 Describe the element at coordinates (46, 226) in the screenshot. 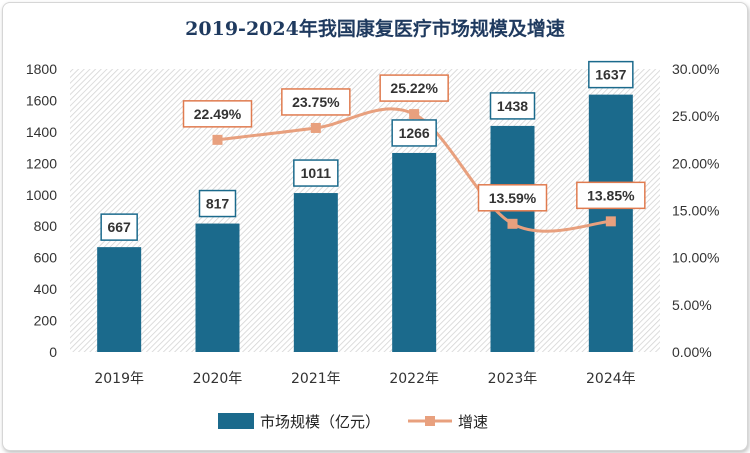

I see `y-tick-label: 800` at that location.